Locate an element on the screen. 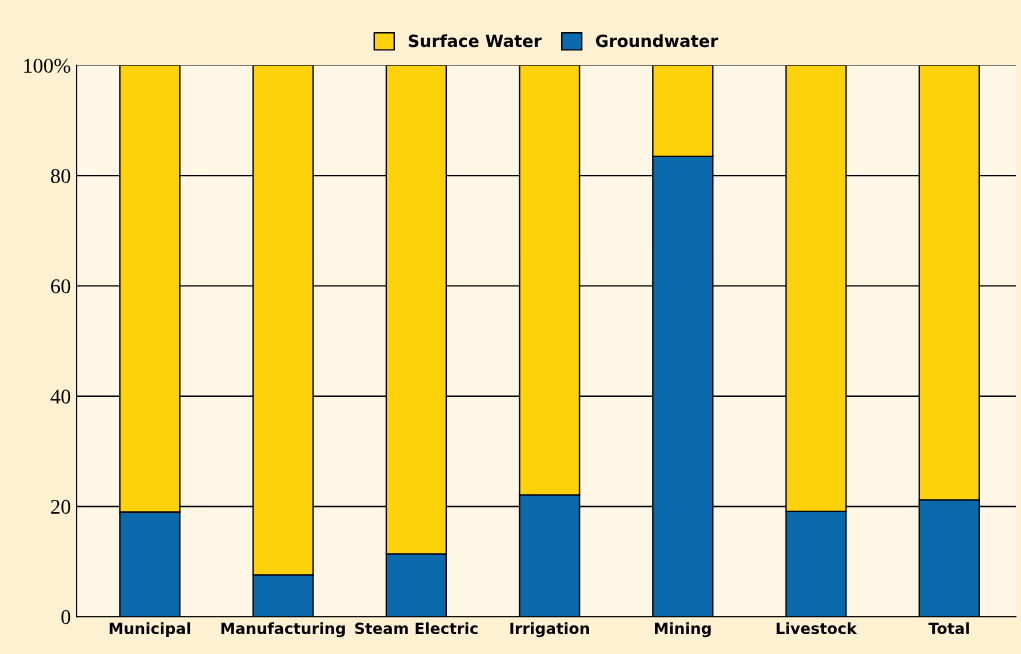 The height and width of the screenshot is (654, 1021). x-tick-label: Irrigation is located at coordinates (549, 630).